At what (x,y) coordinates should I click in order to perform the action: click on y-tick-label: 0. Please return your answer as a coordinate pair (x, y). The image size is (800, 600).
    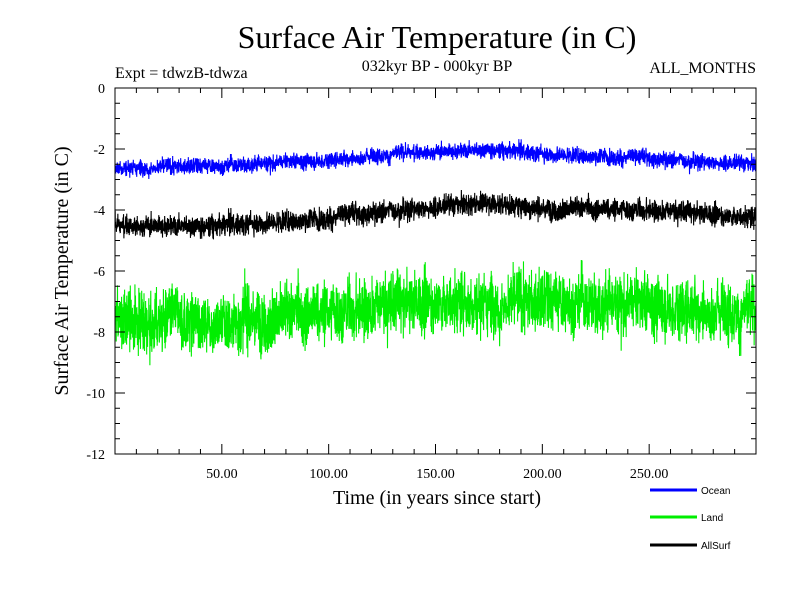
    Looking at the image, I should click on (101, 89).